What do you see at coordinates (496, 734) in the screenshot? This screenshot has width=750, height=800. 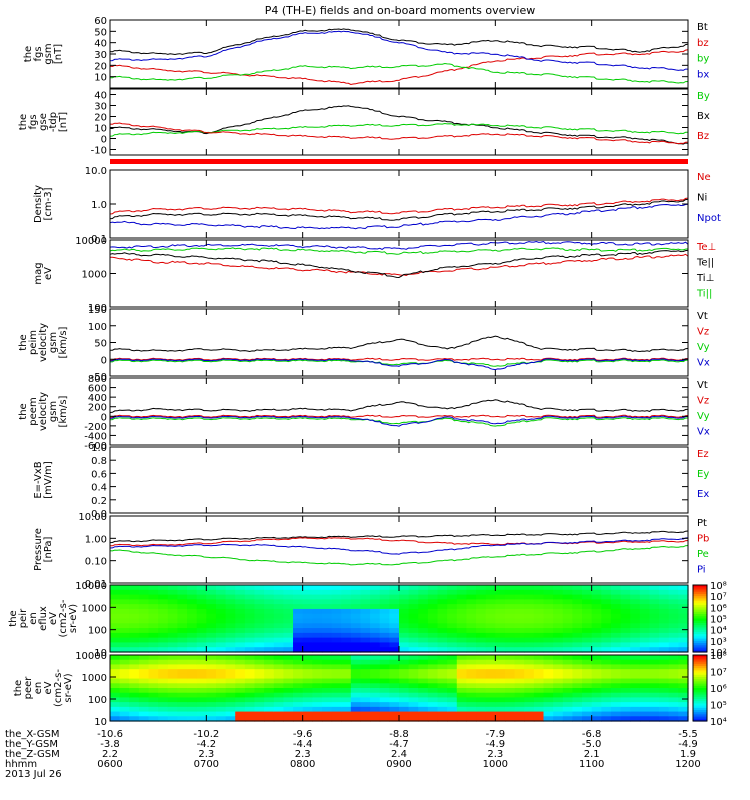 I see `axis-row-value: -7.9` at bounding box center [496, 734].